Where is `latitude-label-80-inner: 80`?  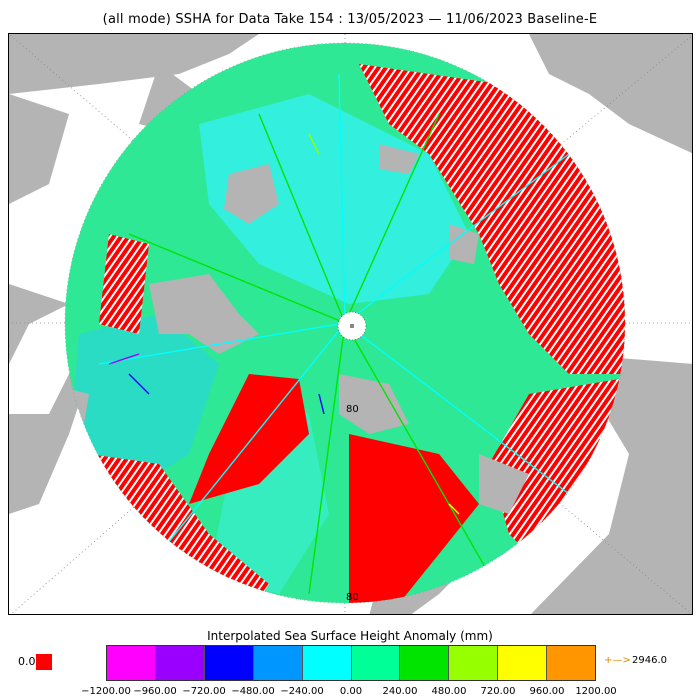
latitude-label-80-inner: 80 is located at coordinates (352, 409).